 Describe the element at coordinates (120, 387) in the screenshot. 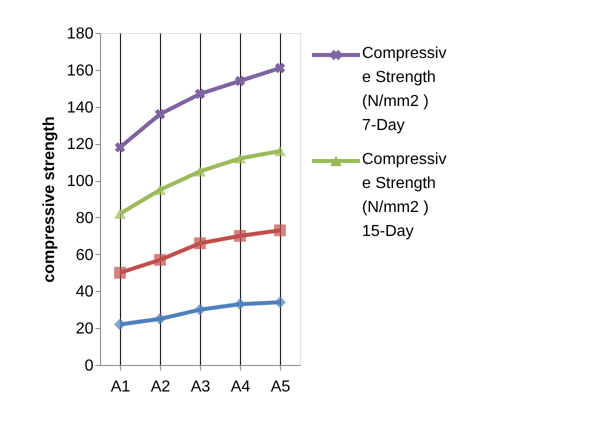

I see `x-tick-label: A1` at that location.